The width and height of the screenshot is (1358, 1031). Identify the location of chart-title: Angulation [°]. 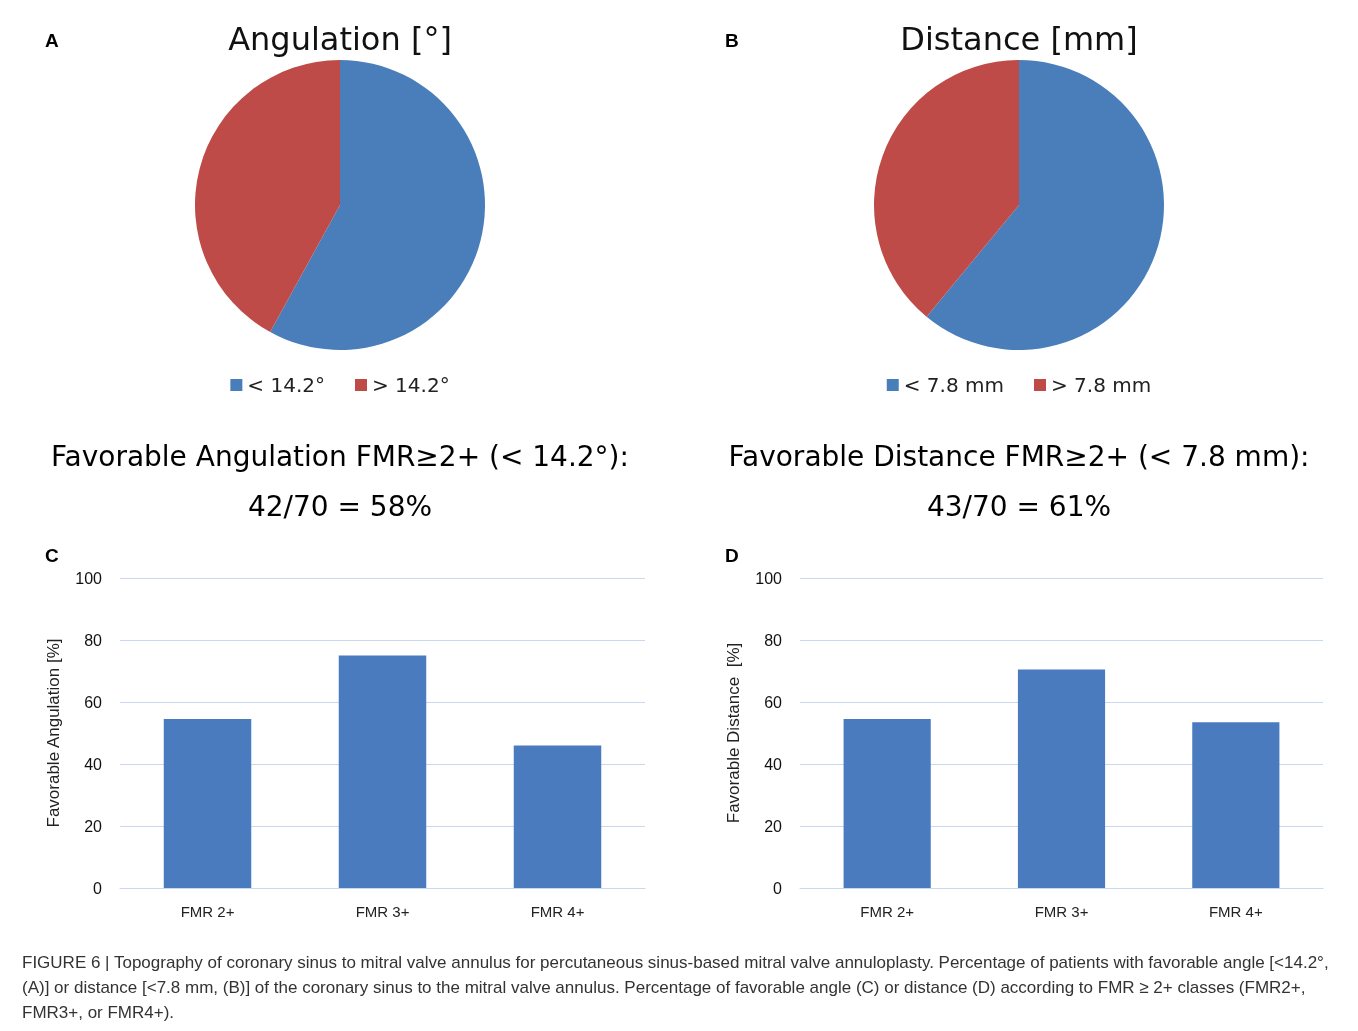
(340, 39).